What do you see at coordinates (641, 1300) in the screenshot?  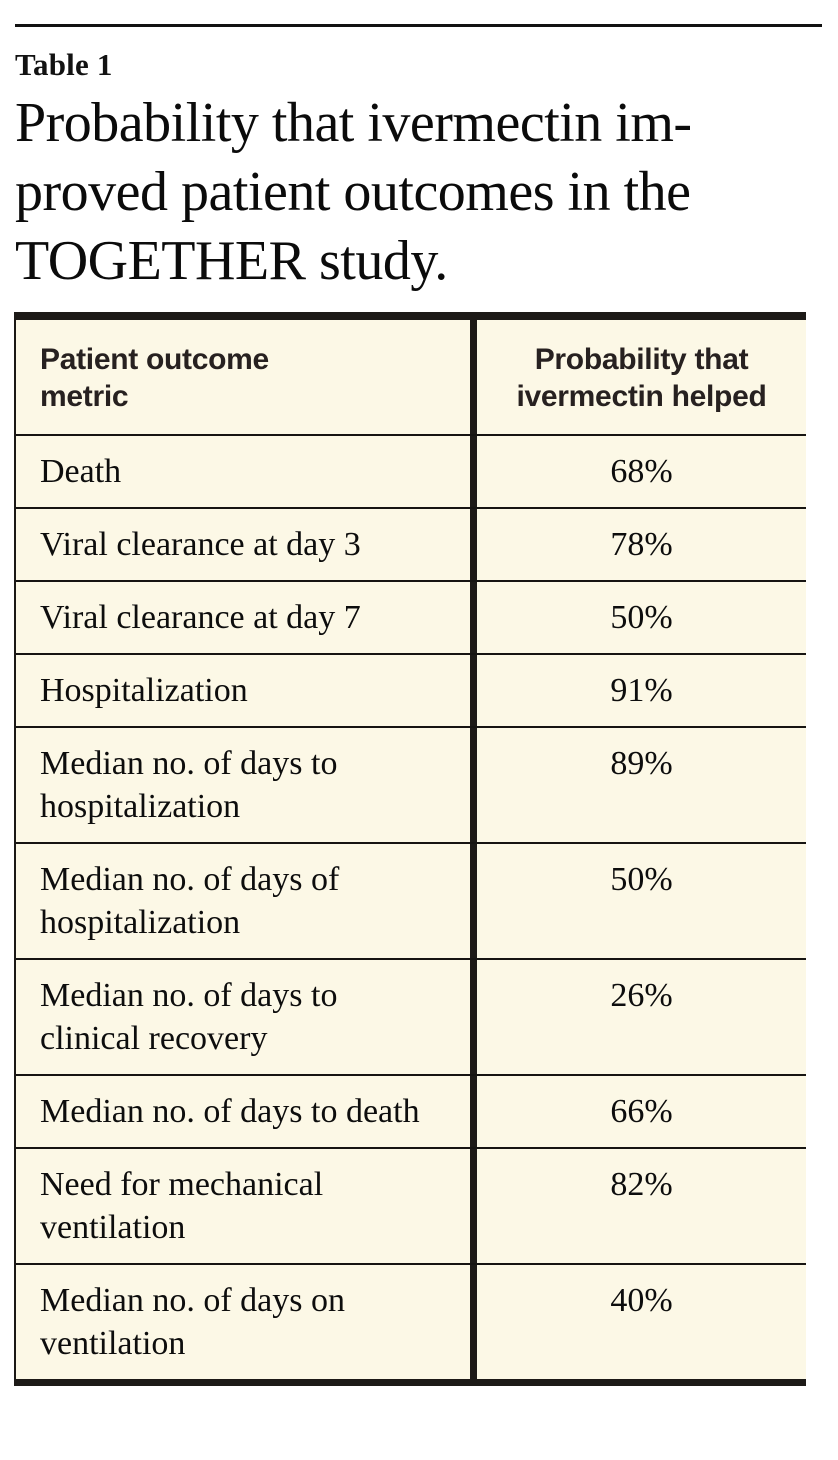 I see `value-cell: 40%` at bounding box center [641, 1300].